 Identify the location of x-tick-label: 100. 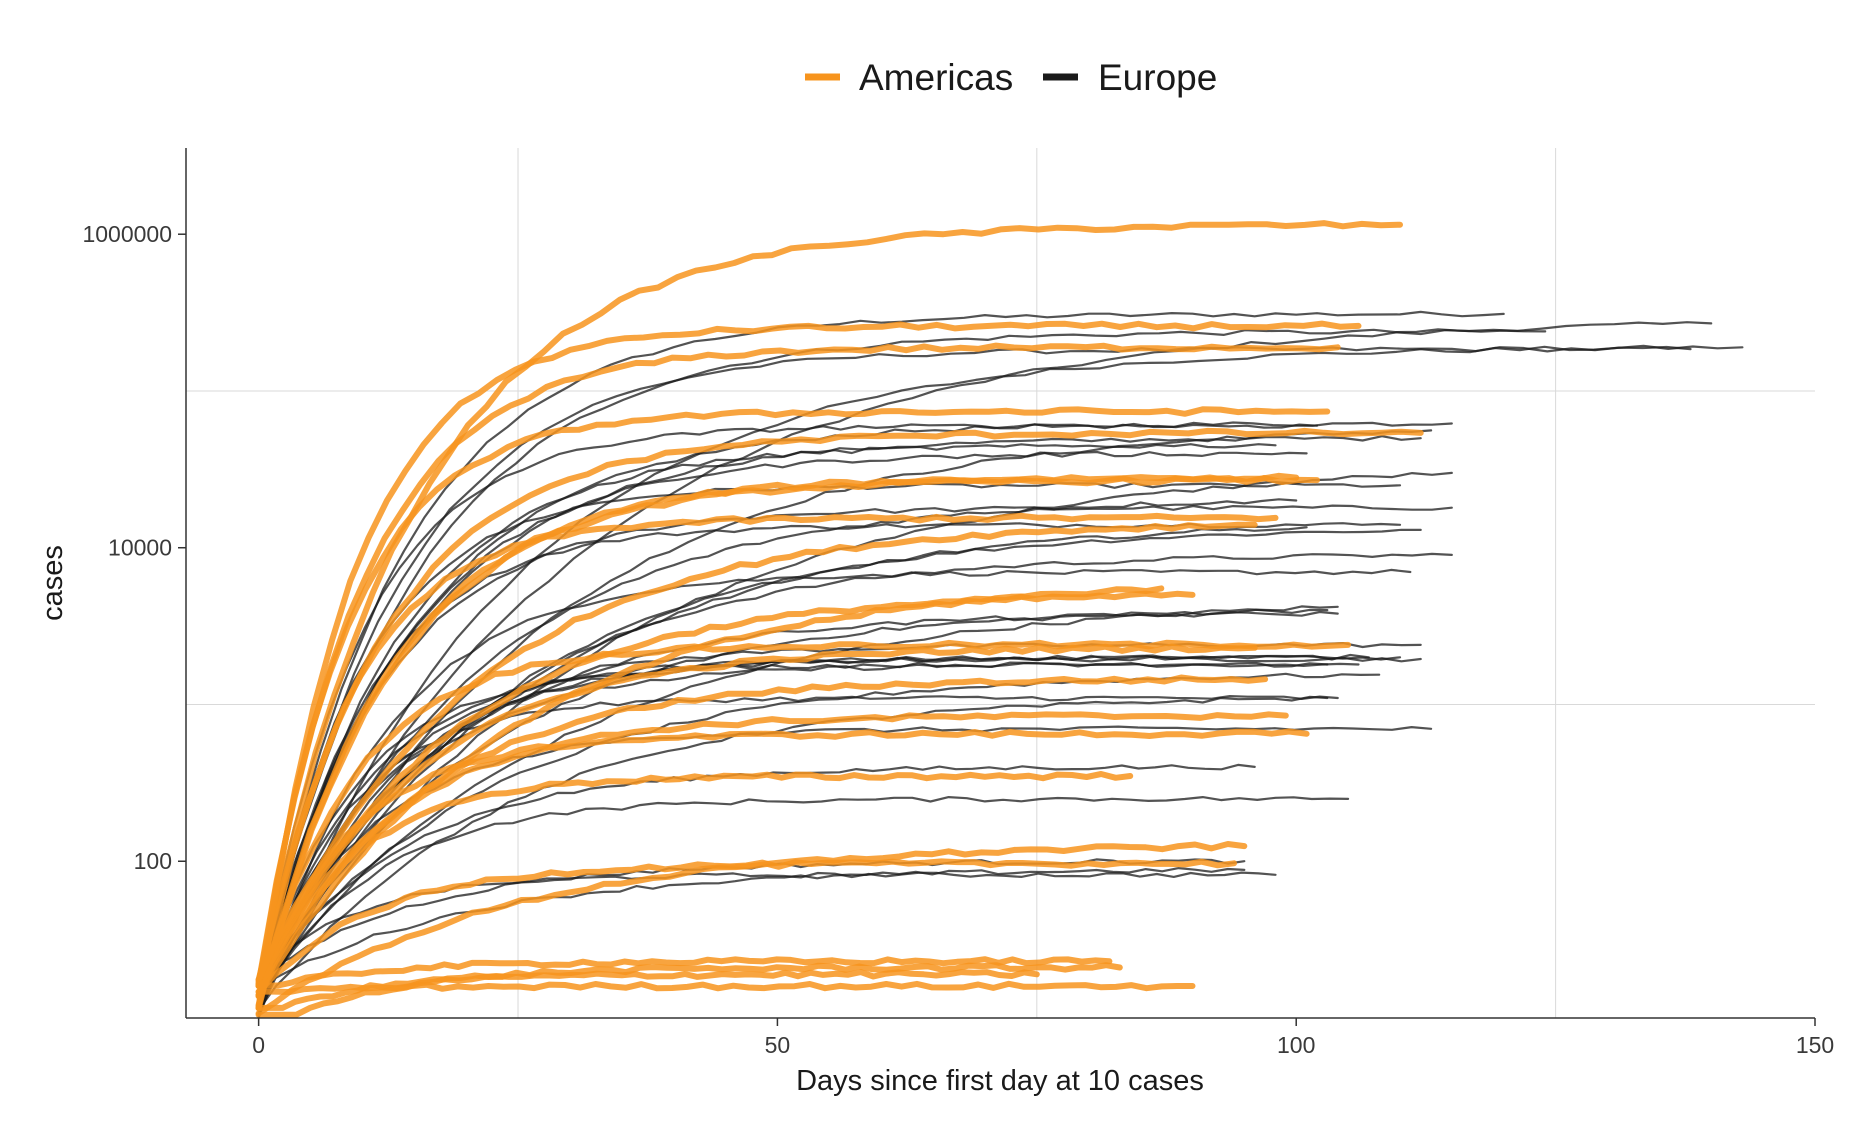
(1296, 1045).